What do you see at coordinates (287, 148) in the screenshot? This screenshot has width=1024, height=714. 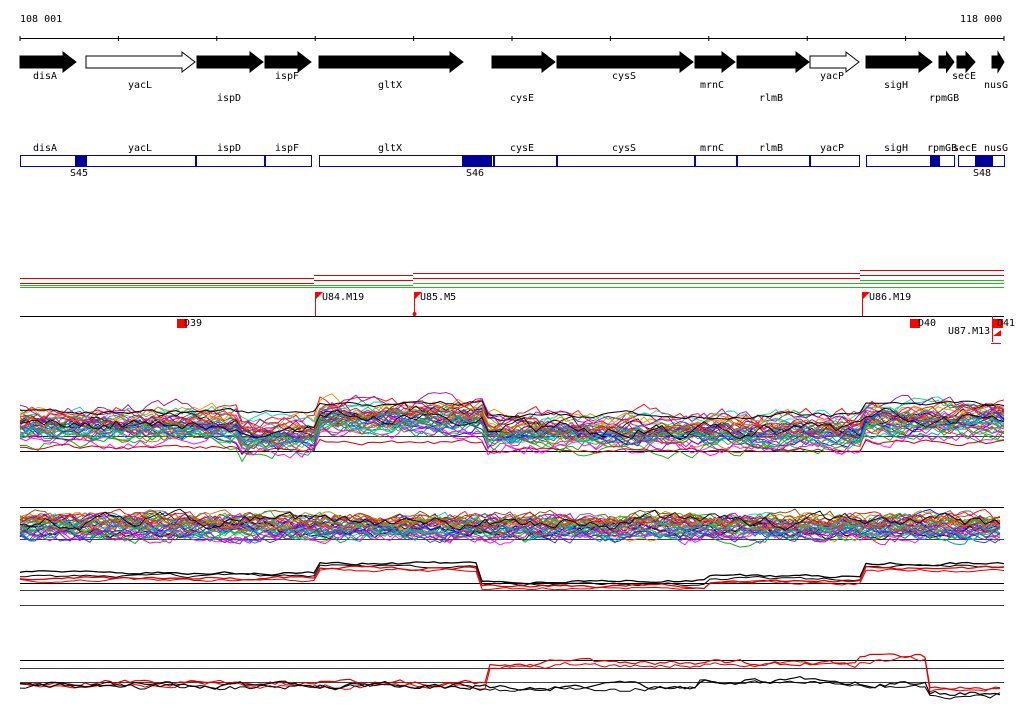 I see `region-label-ispF: ispF` at bounding box center [287, 148].